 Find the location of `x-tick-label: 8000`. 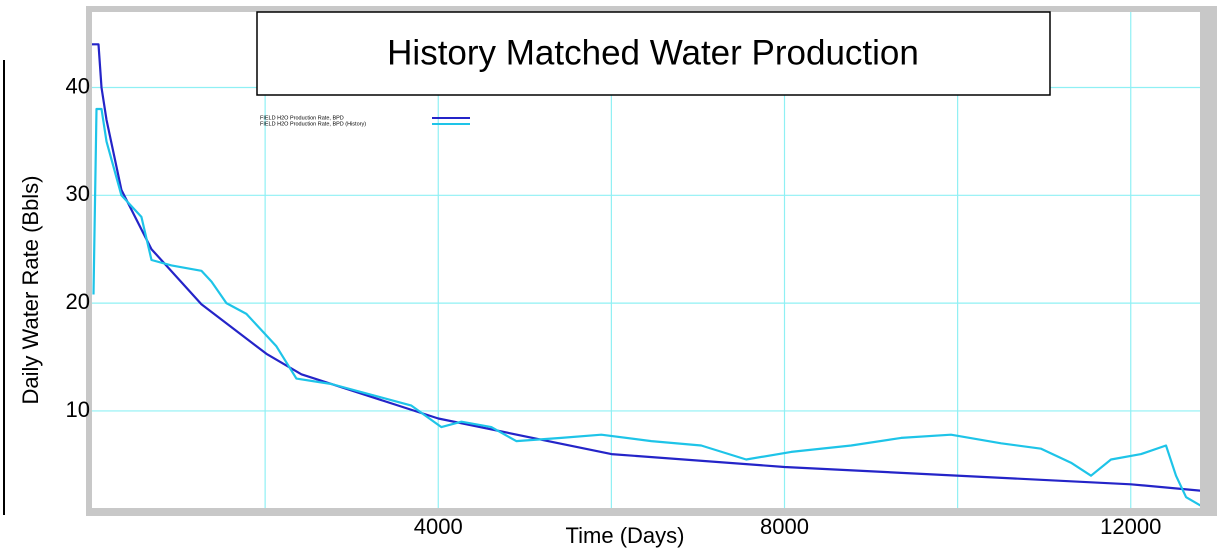

x-tick-label: 8000 is located at coordinates (784, 526).